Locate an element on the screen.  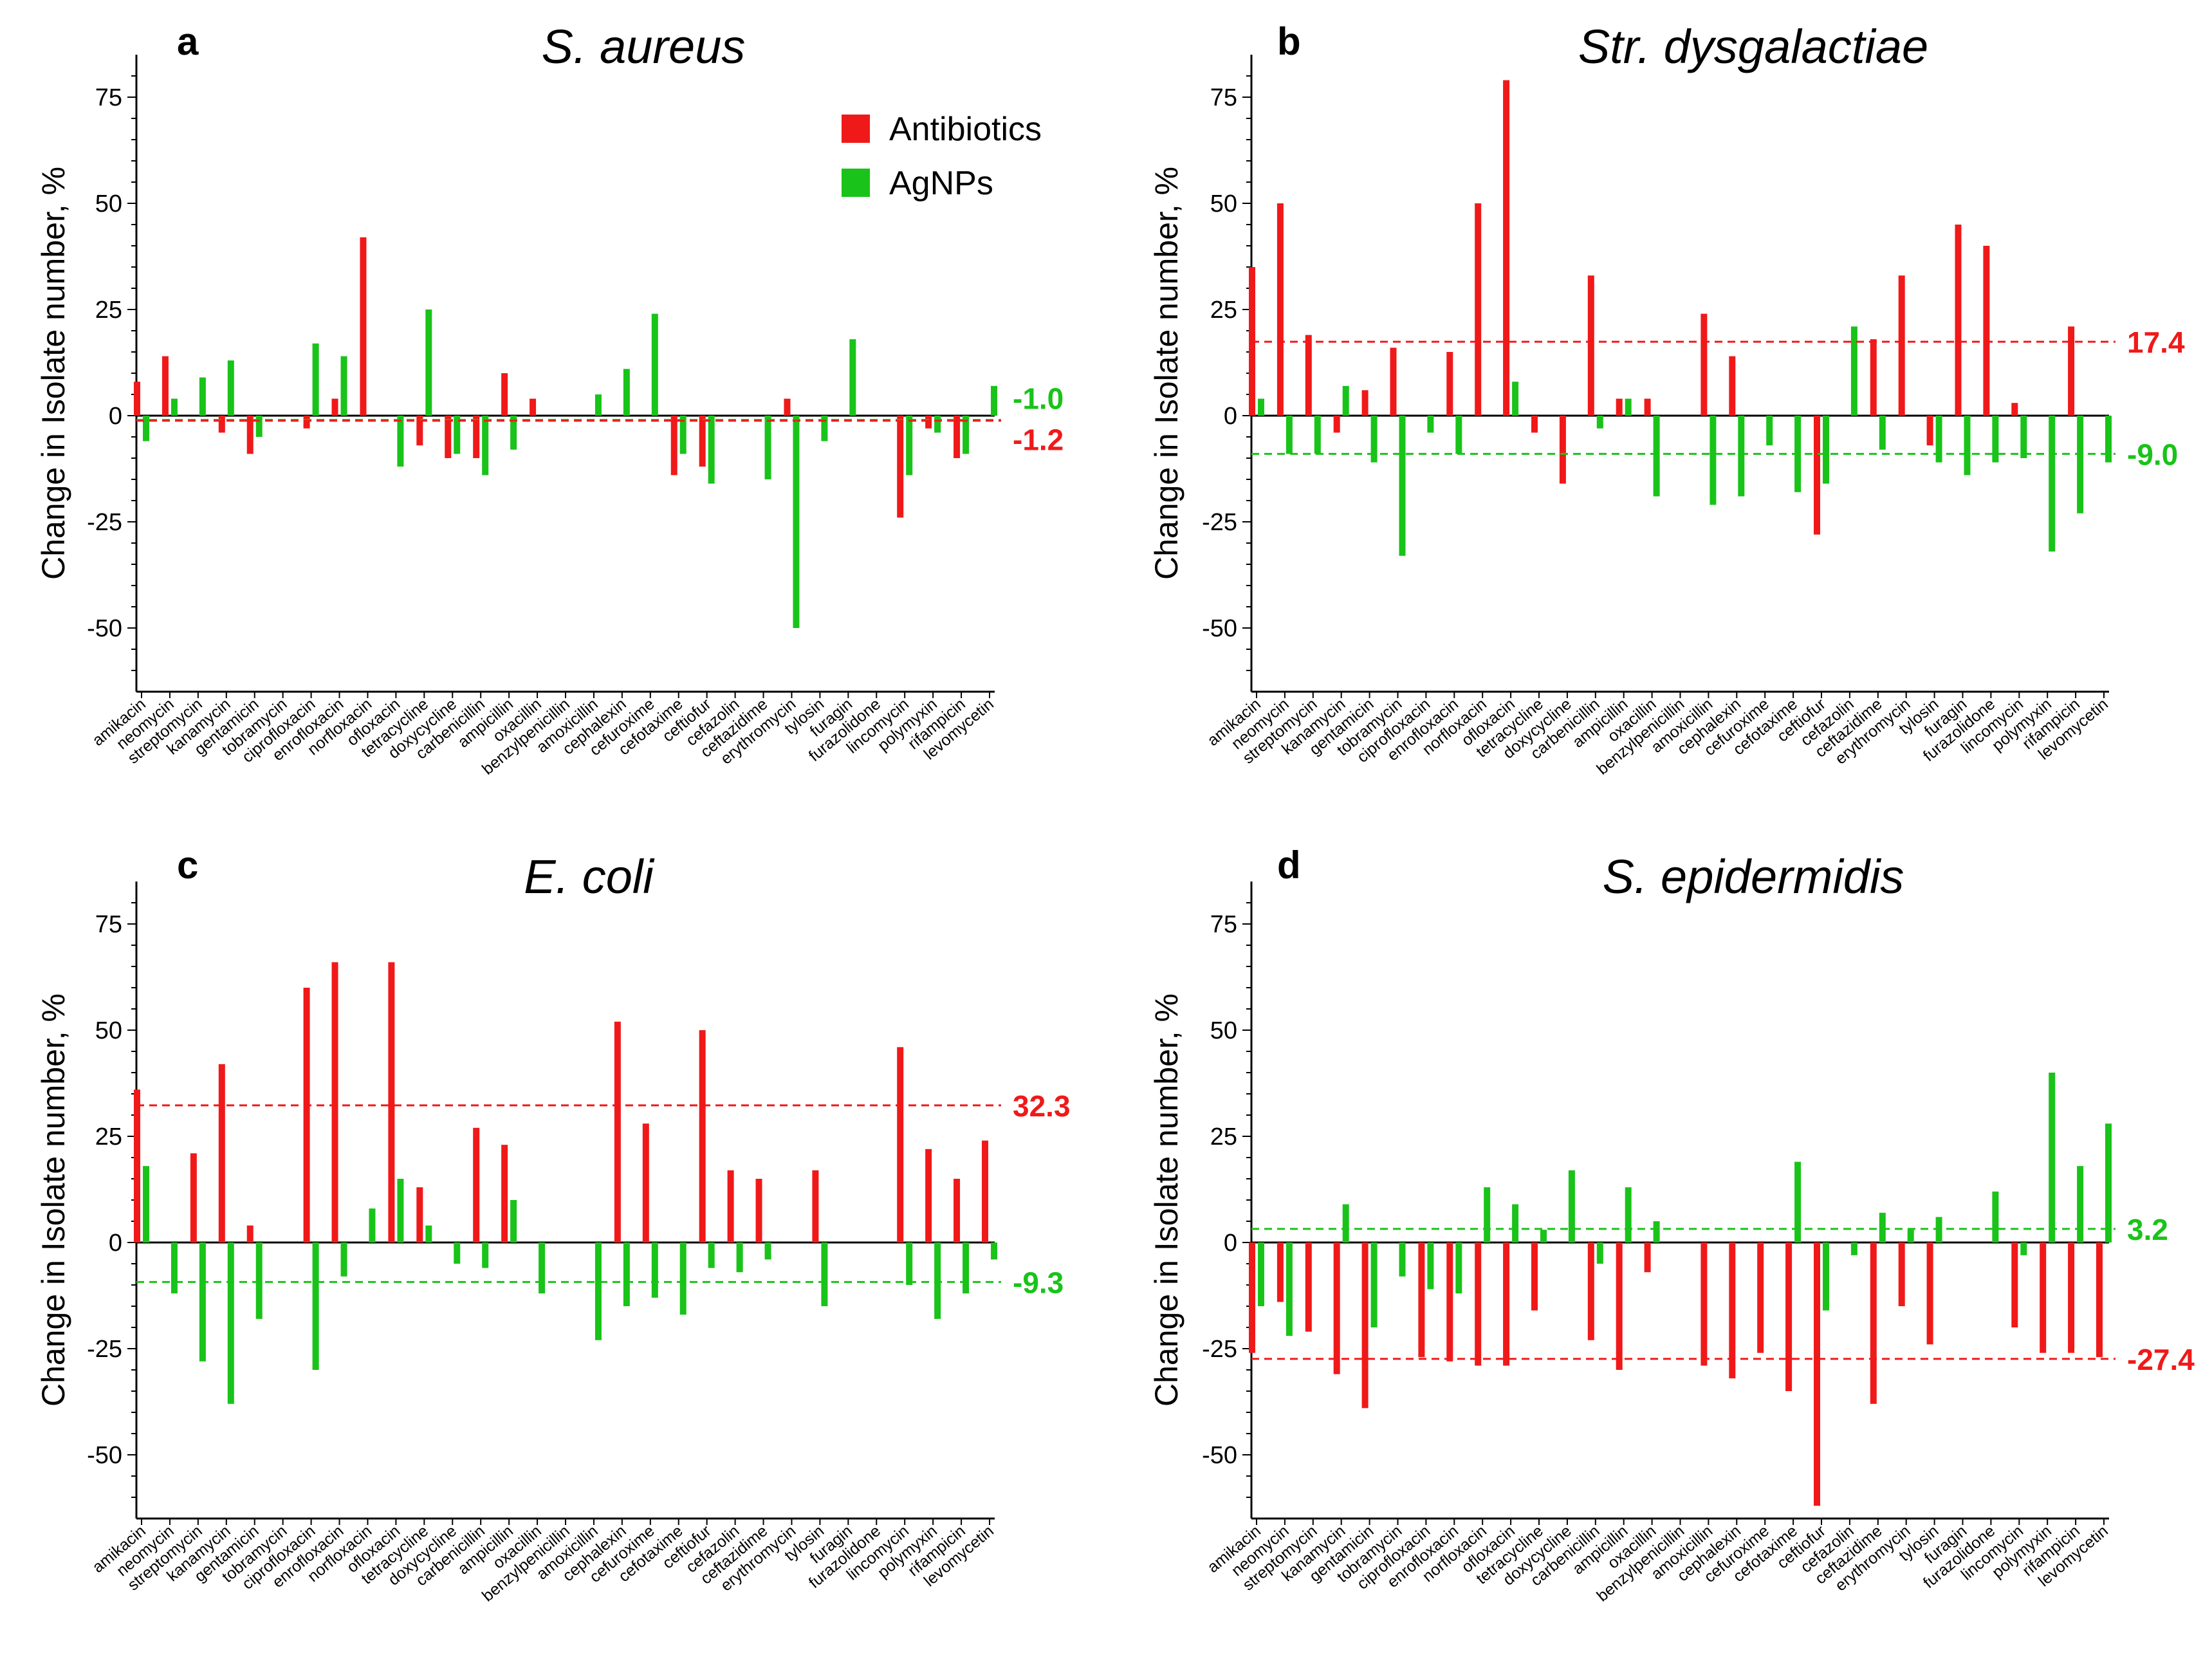
y-tick-label: -50 is located at coordinates (104, 628).